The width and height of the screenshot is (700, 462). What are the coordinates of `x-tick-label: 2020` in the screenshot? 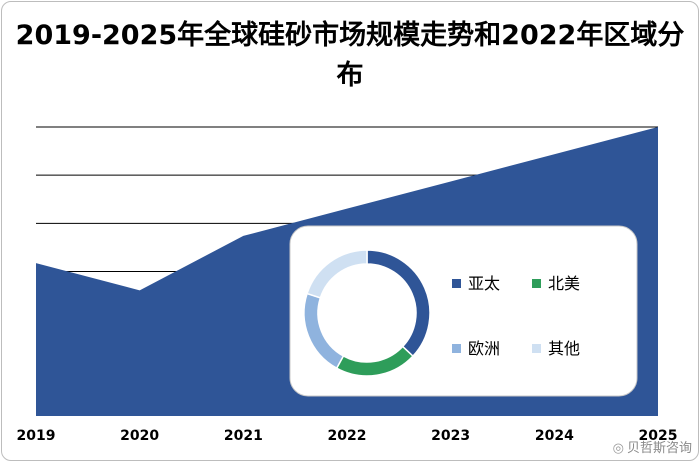 It's located at (139, 436).